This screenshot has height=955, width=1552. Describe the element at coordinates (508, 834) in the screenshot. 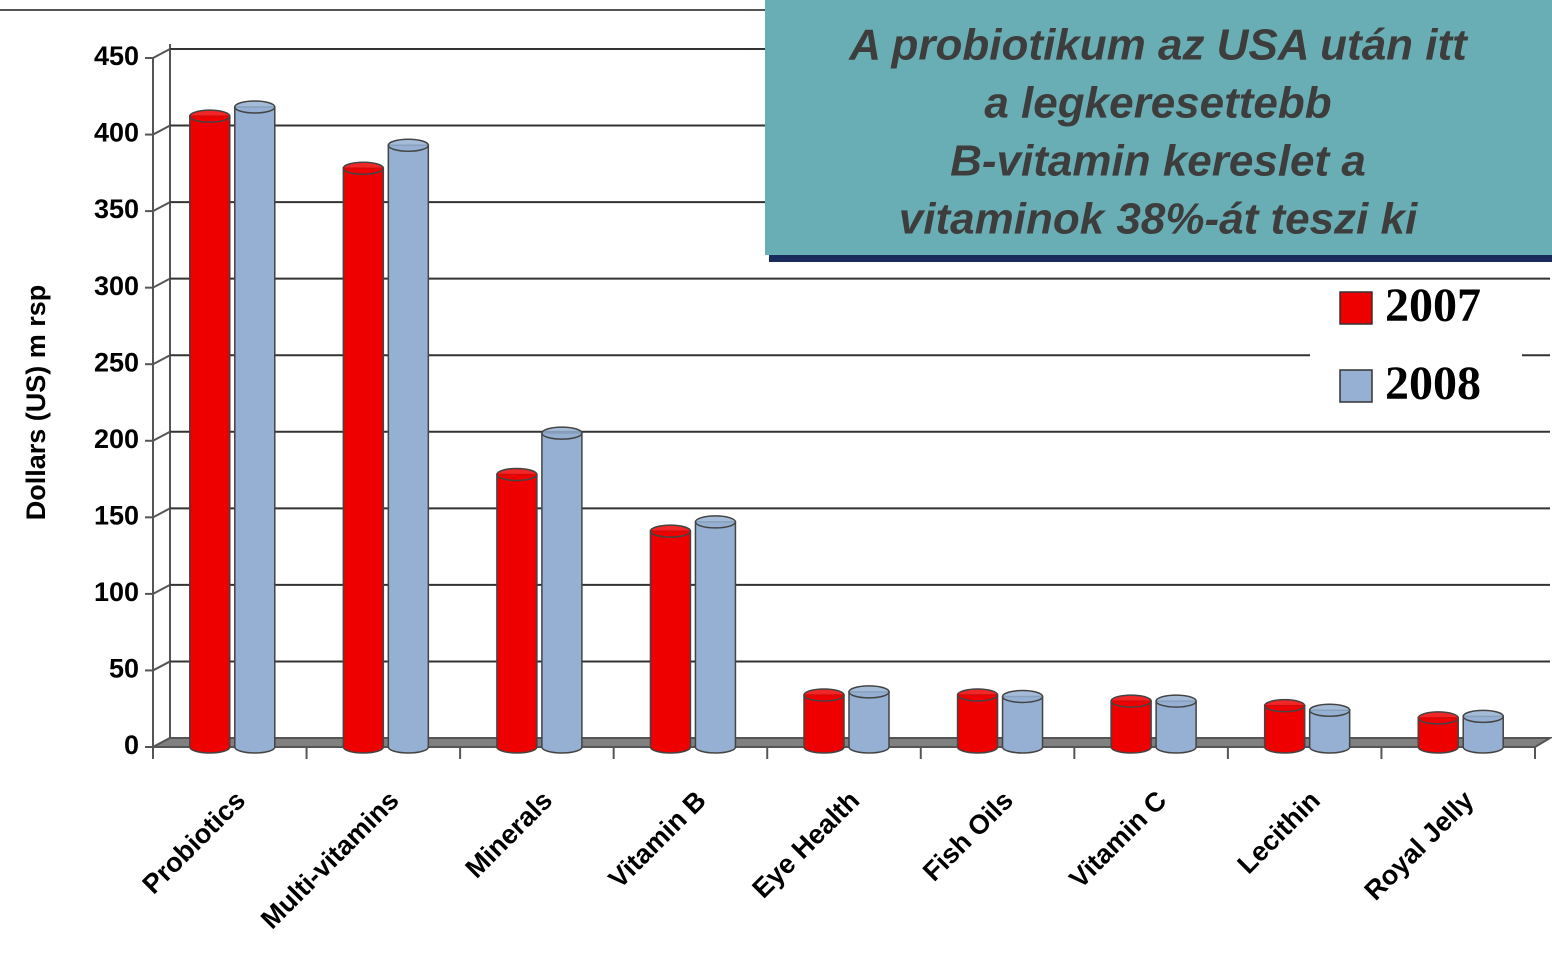

I see `x-tick-label: Minerals` at that location.